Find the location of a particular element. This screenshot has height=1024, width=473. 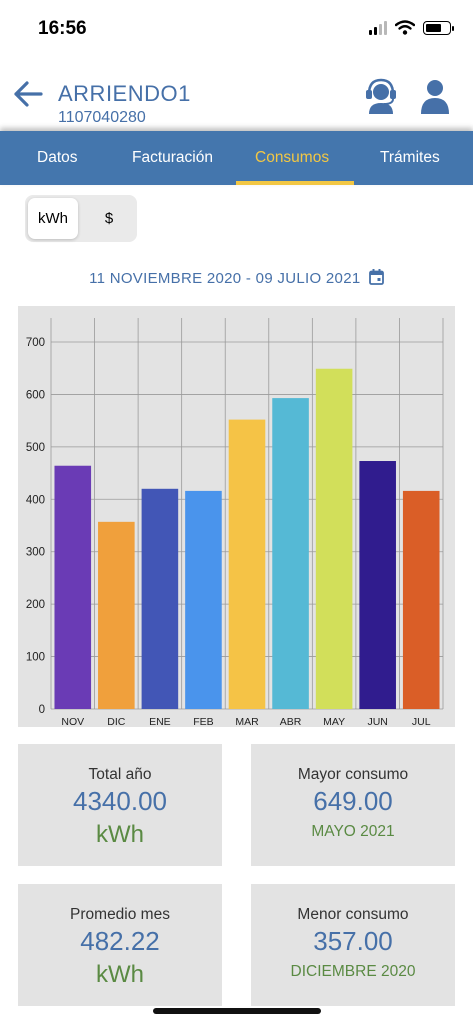

max-consumption-value: 649.00 is located at coordinates (353, 801).